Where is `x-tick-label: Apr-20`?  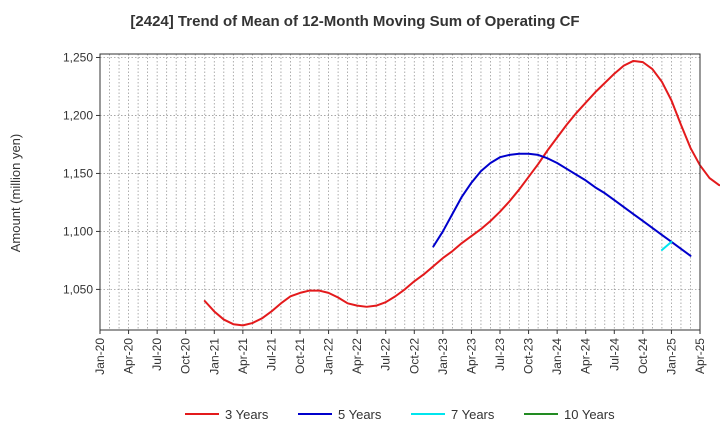 x-tick-label: Apr-20 is located at coordinates (129, 356).